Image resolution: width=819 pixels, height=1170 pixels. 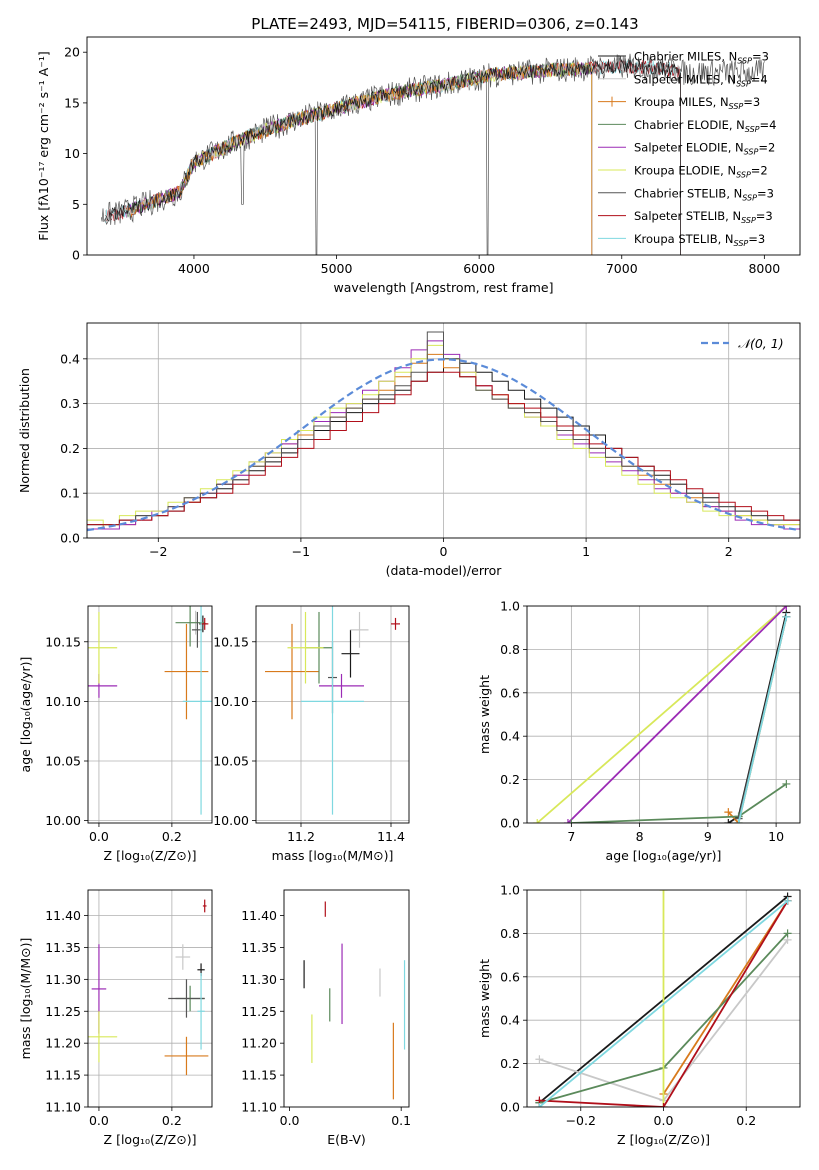 What do you see at coordinates (63, 761) in the screenshot?
I see `y-tick-label: 10.05` at bounding box center [63, 761].